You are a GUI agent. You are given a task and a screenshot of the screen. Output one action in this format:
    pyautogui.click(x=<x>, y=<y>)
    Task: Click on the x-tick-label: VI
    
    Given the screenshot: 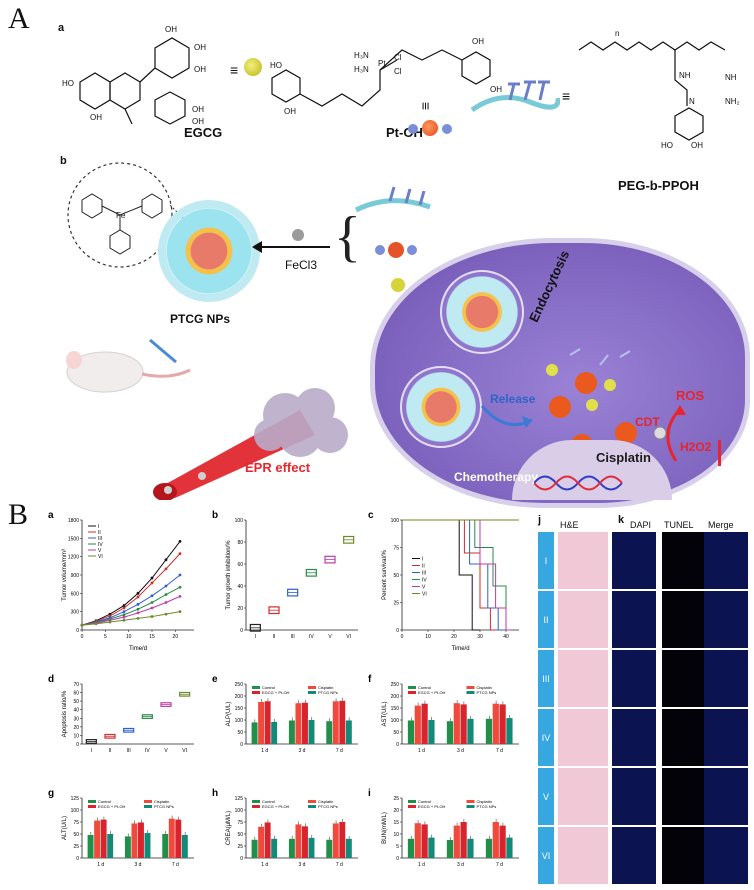 What is the action you would take?
    pyautogui.click(x=184, y=751)
    